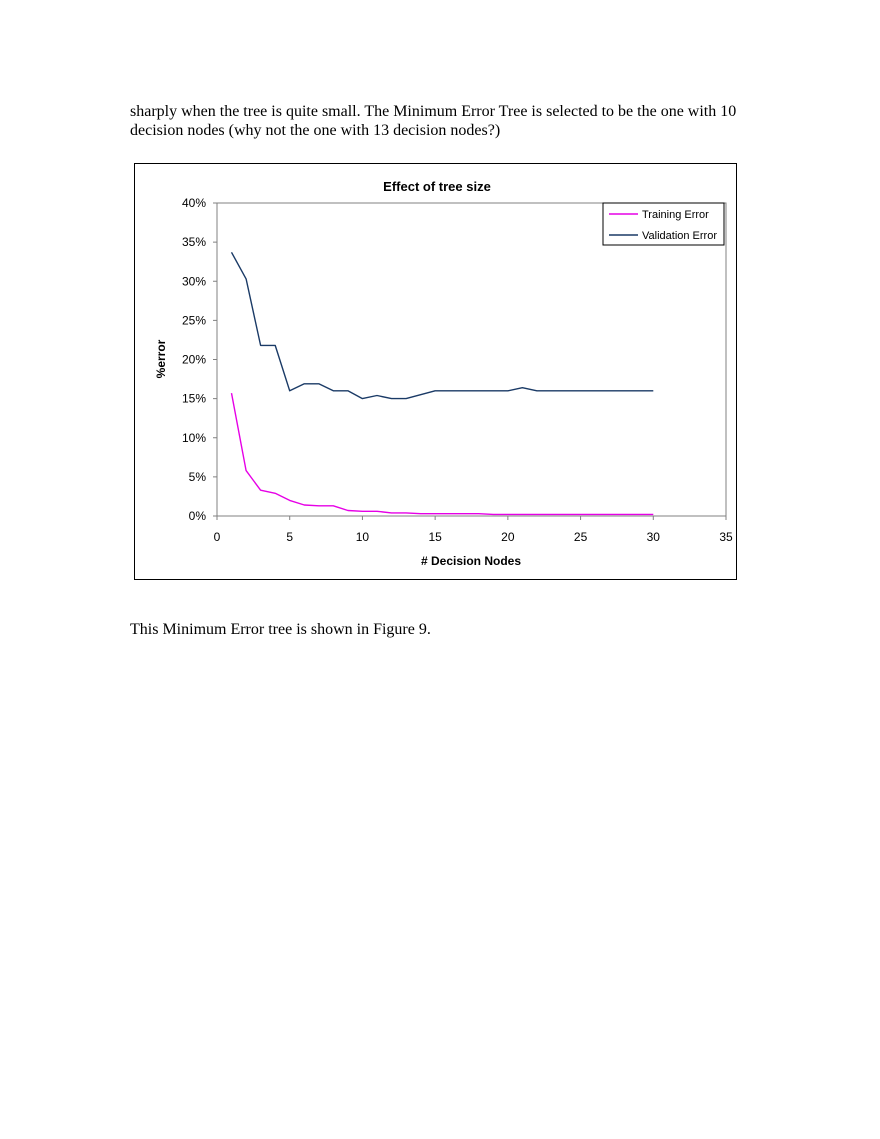 Image resolution: width=880 pixels, height=1139 pixels. What do you see at coordinates (194, 360) in the screenshot?
I see `y-tick-label: 20%` at bounding box center [194, 360].